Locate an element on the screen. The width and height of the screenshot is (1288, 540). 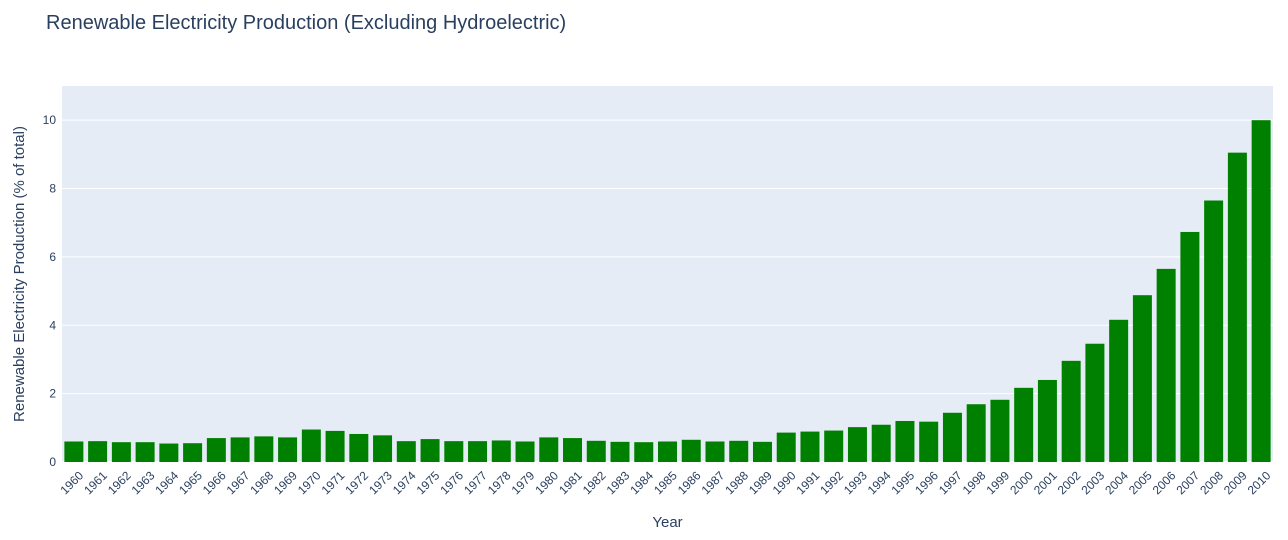
bar-2007 is located at coordinates (1190, 346).